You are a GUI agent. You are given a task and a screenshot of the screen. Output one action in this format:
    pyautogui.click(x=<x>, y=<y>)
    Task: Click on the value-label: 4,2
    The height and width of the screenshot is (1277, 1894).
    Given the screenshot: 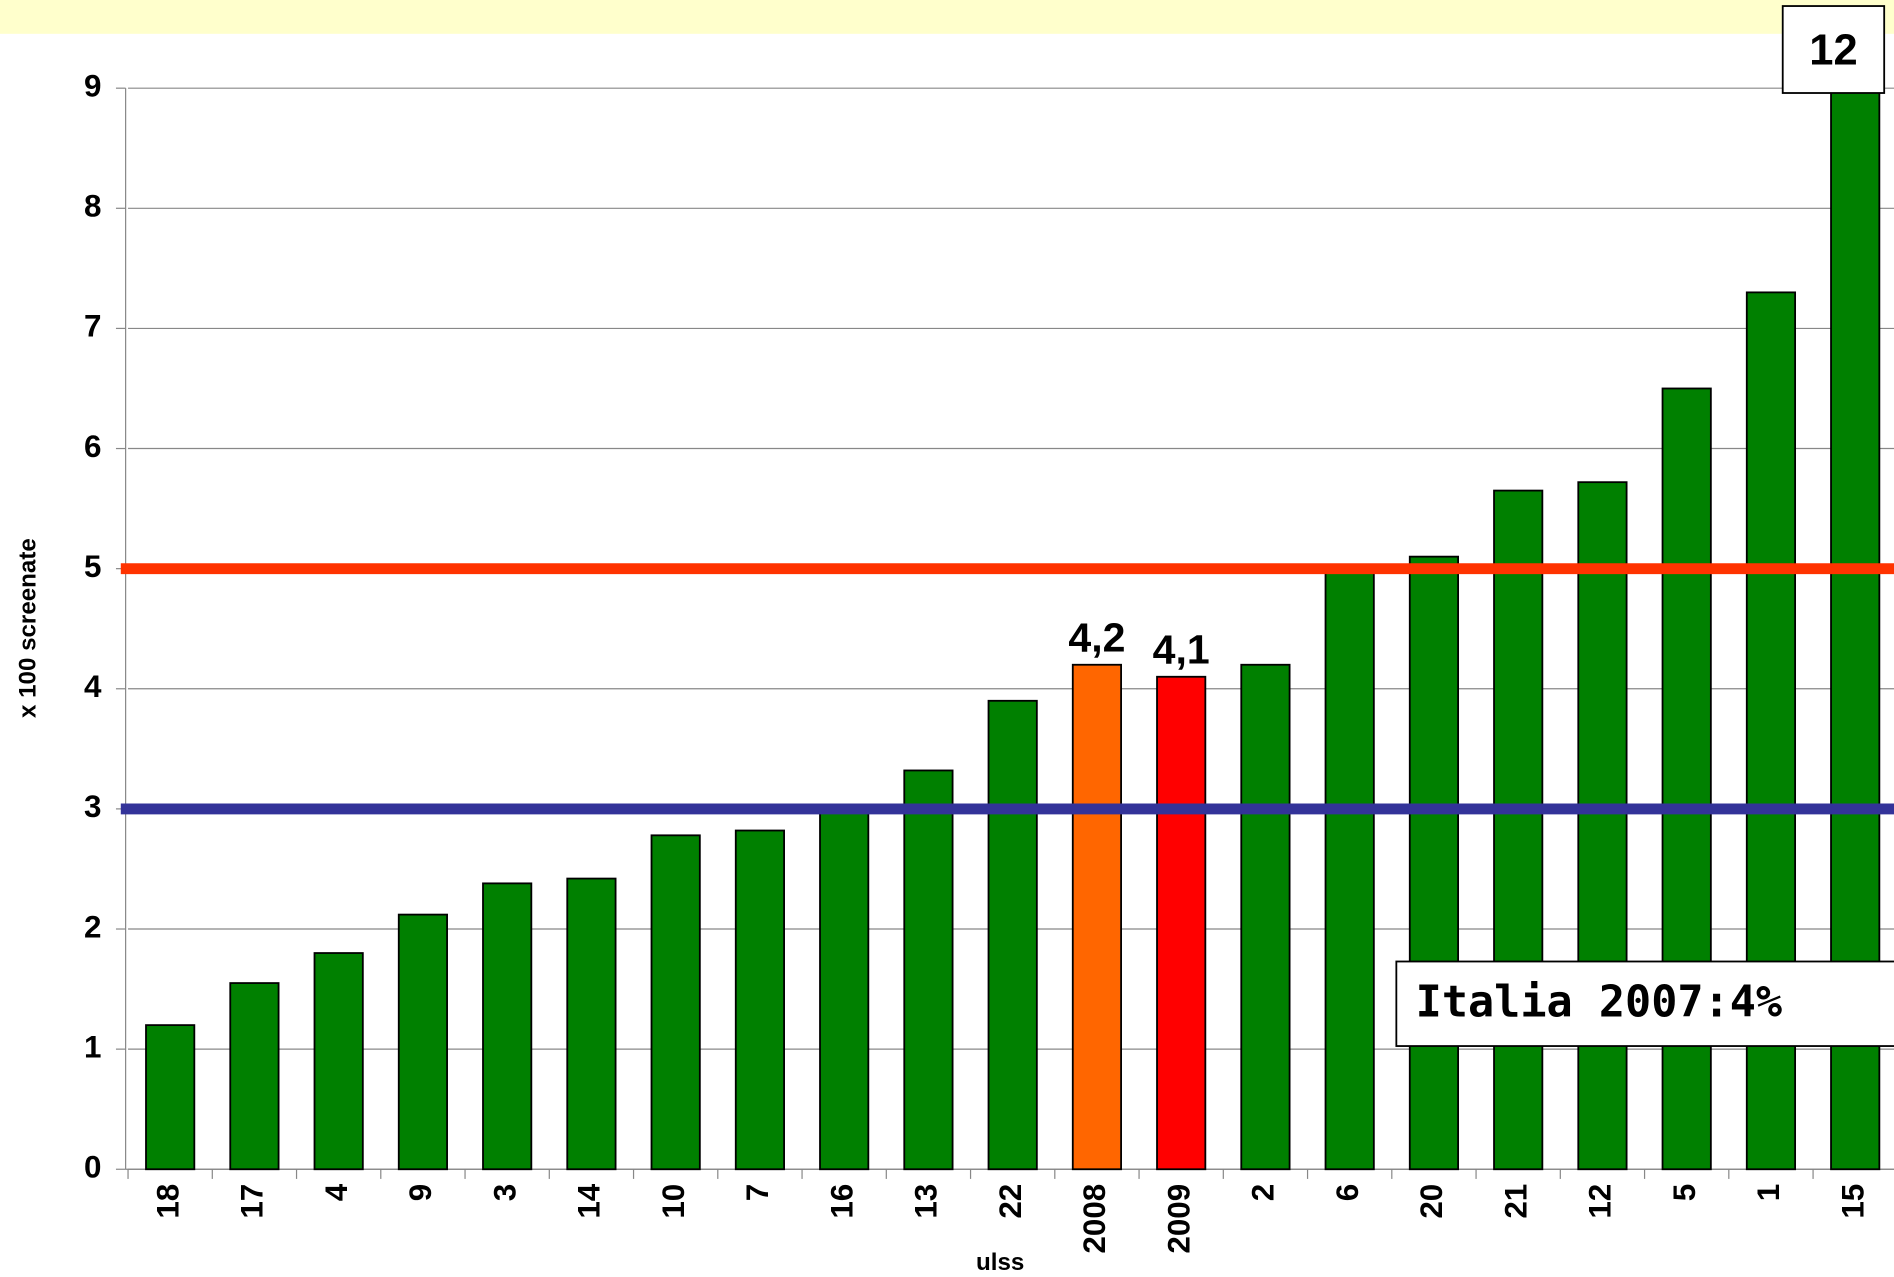 What is the action you would take?
    pyautogui.click(x=1096, y=637)
    